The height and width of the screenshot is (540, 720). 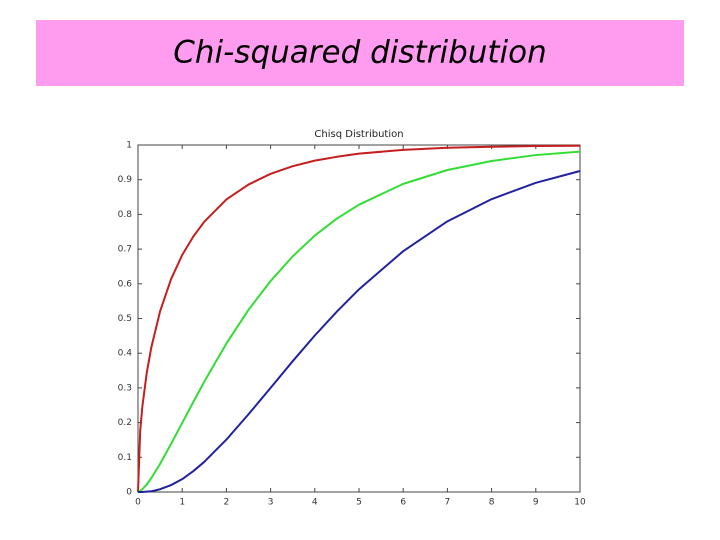 What do you see at coordinates (492, 503) in the screenshot?
I see `x-tick-label: 8` at bounding box center [492, 503].